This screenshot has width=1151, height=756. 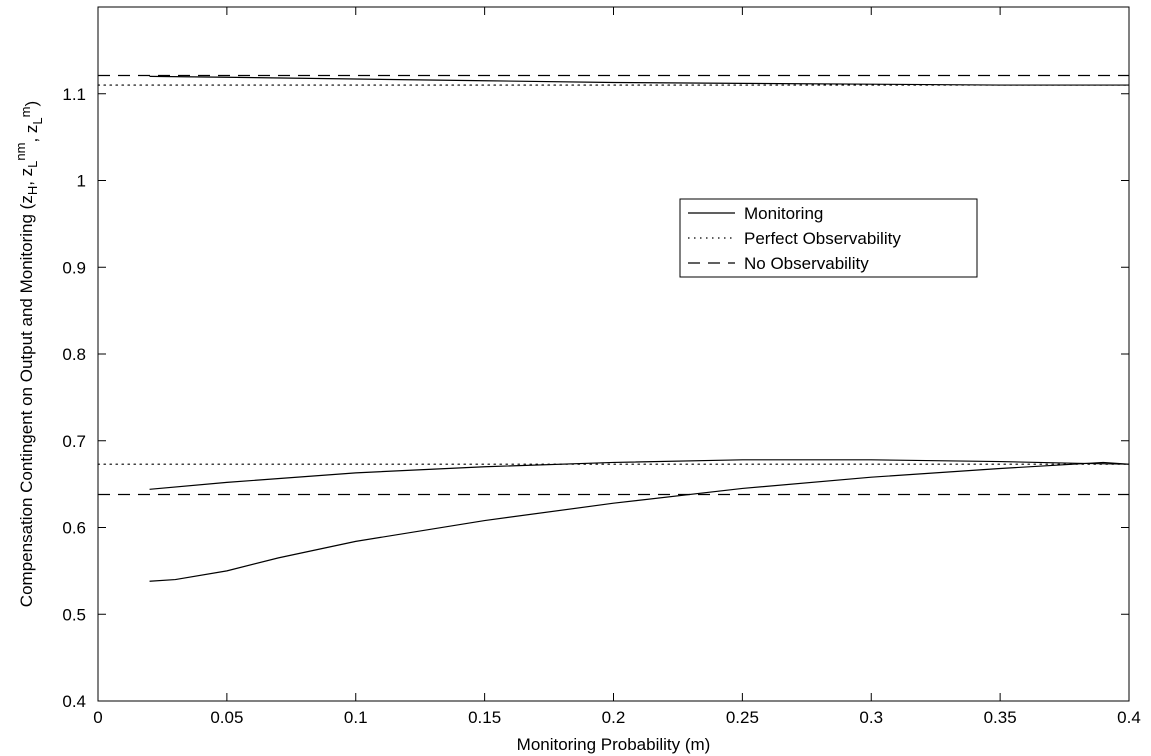 What do you see at coordinates (1129, 717) in the screenshot?
I see `x-tick-label: 0.4` at bounding box center [1129, 717].